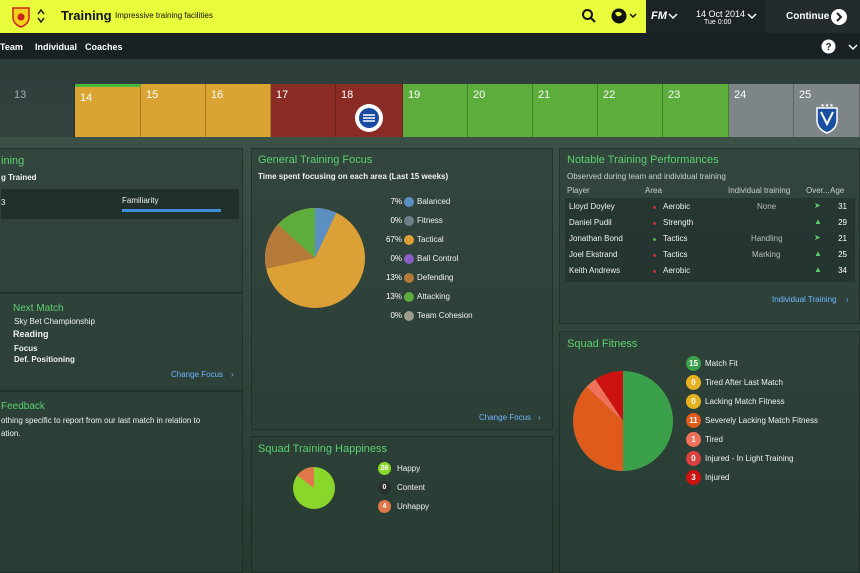 This screenshot has width=860, height=573. What do you see at coordinates (693, 420) in the screenshot?
I see `fitness-count-badge: 11` at bounding box center [693, 420].